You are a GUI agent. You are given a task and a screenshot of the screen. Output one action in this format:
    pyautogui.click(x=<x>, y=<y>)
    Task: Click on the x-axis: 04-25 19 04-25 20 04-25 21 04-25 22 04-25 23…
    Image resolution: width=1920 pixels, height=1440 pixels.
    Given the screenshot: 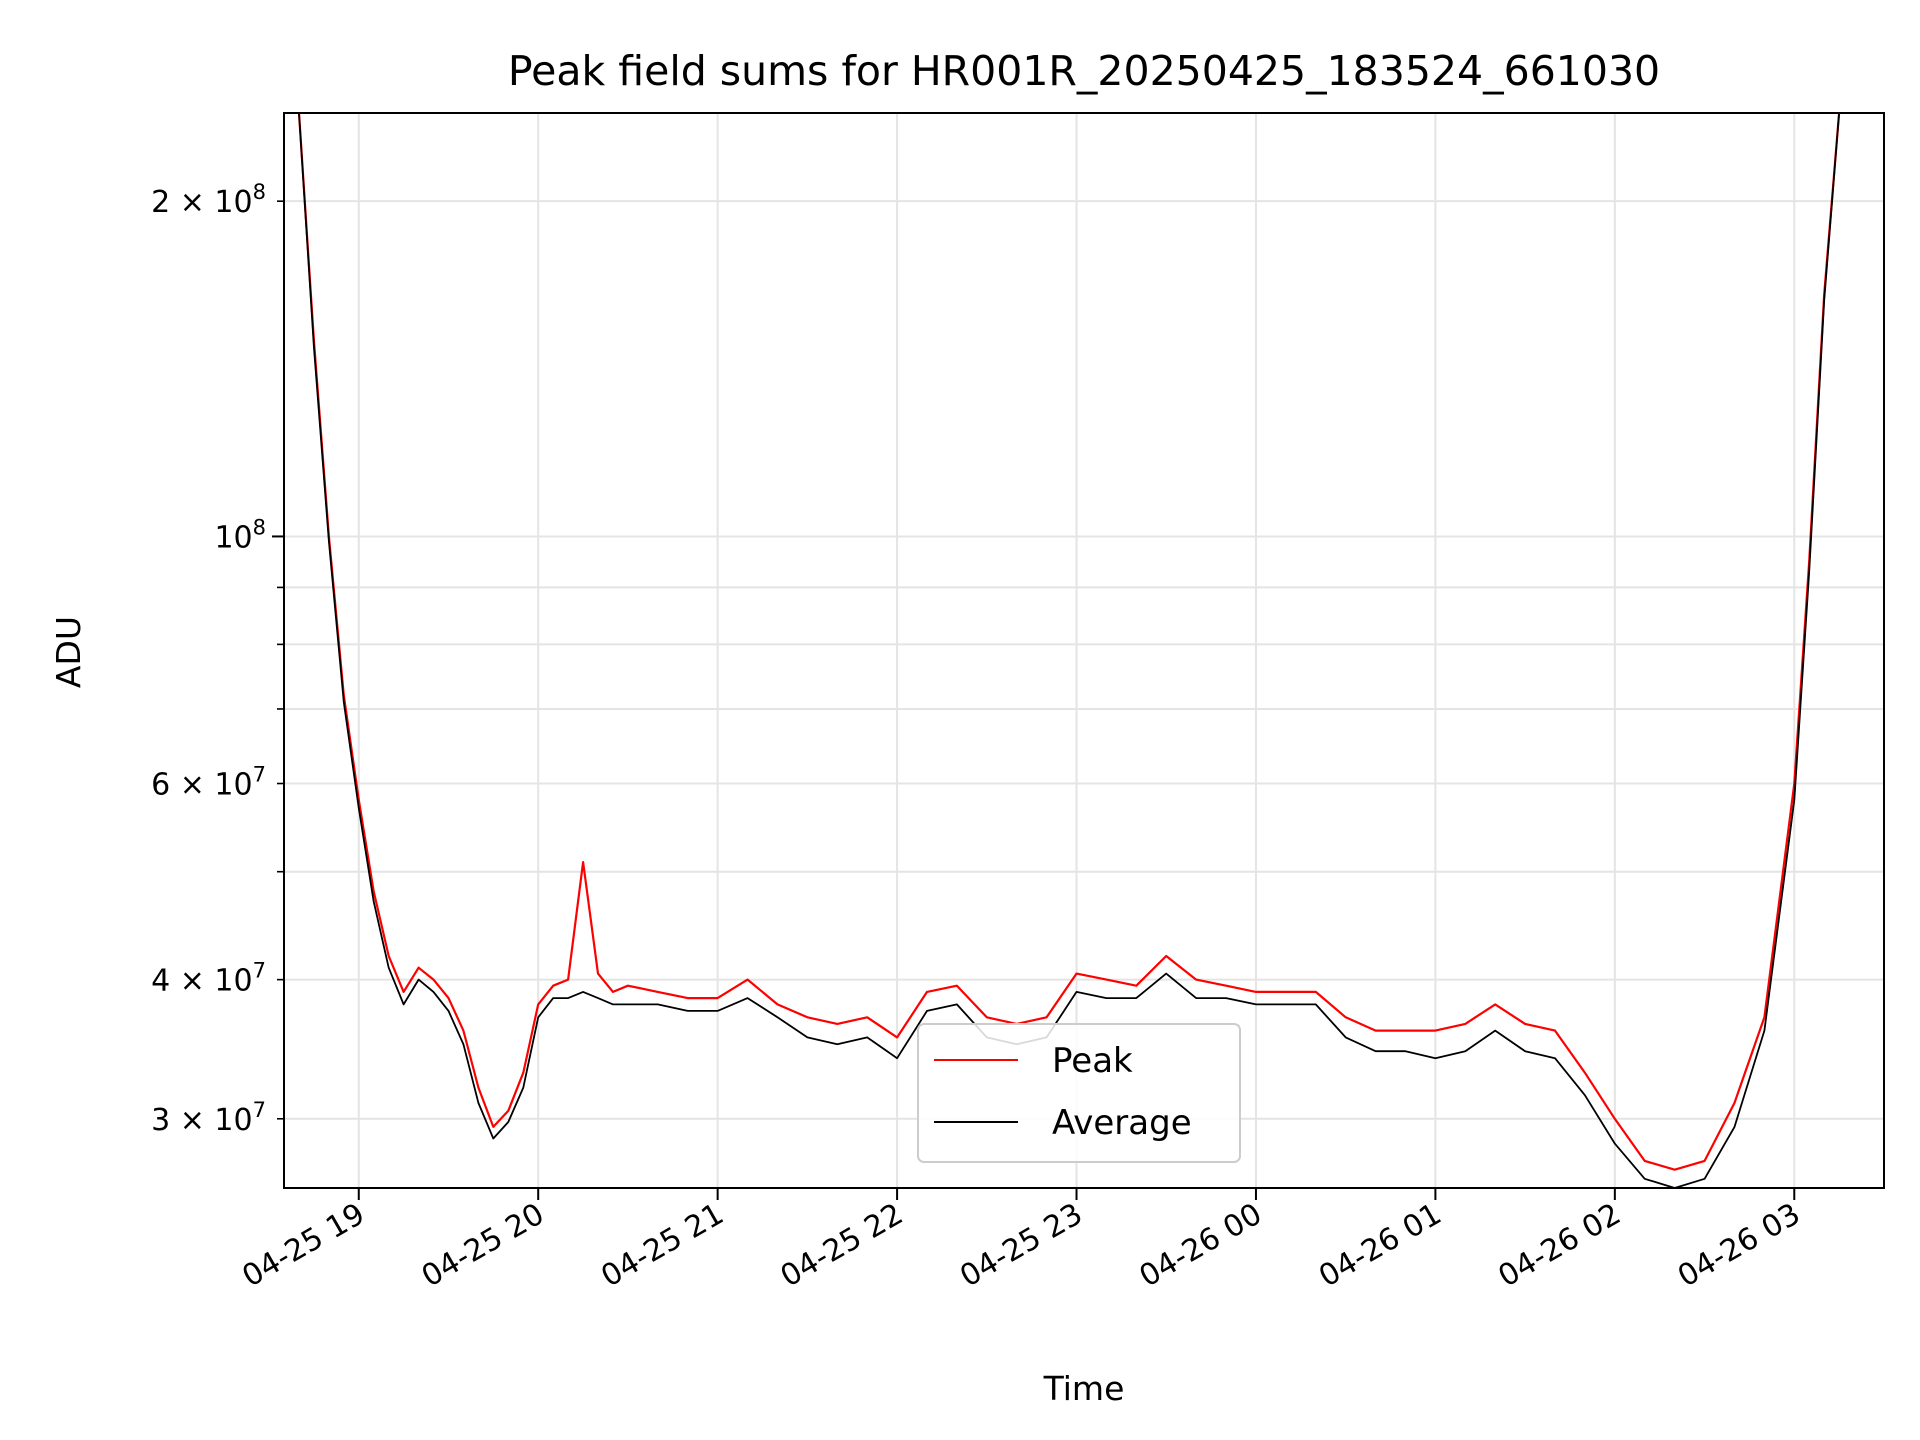 What is the action you would take?
    pyautogui.click(x=1021, y=1241)
    